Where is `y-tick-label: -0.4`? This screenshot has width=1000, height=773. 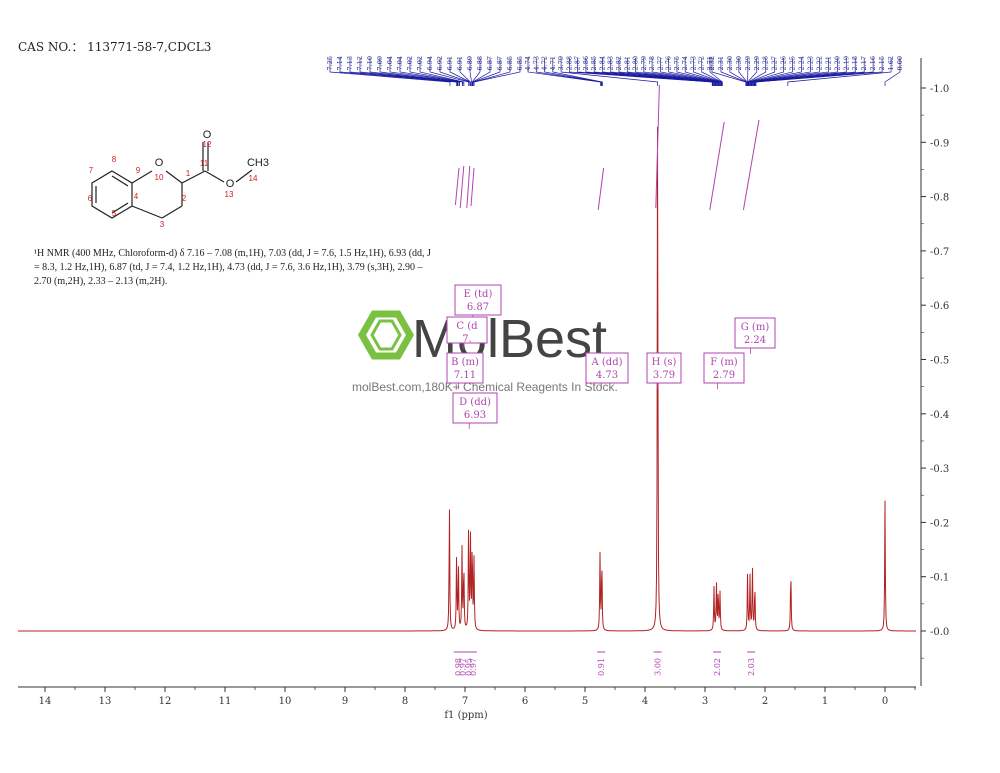 y-tick-label: -0.4 is located at coordinates (939, 415).